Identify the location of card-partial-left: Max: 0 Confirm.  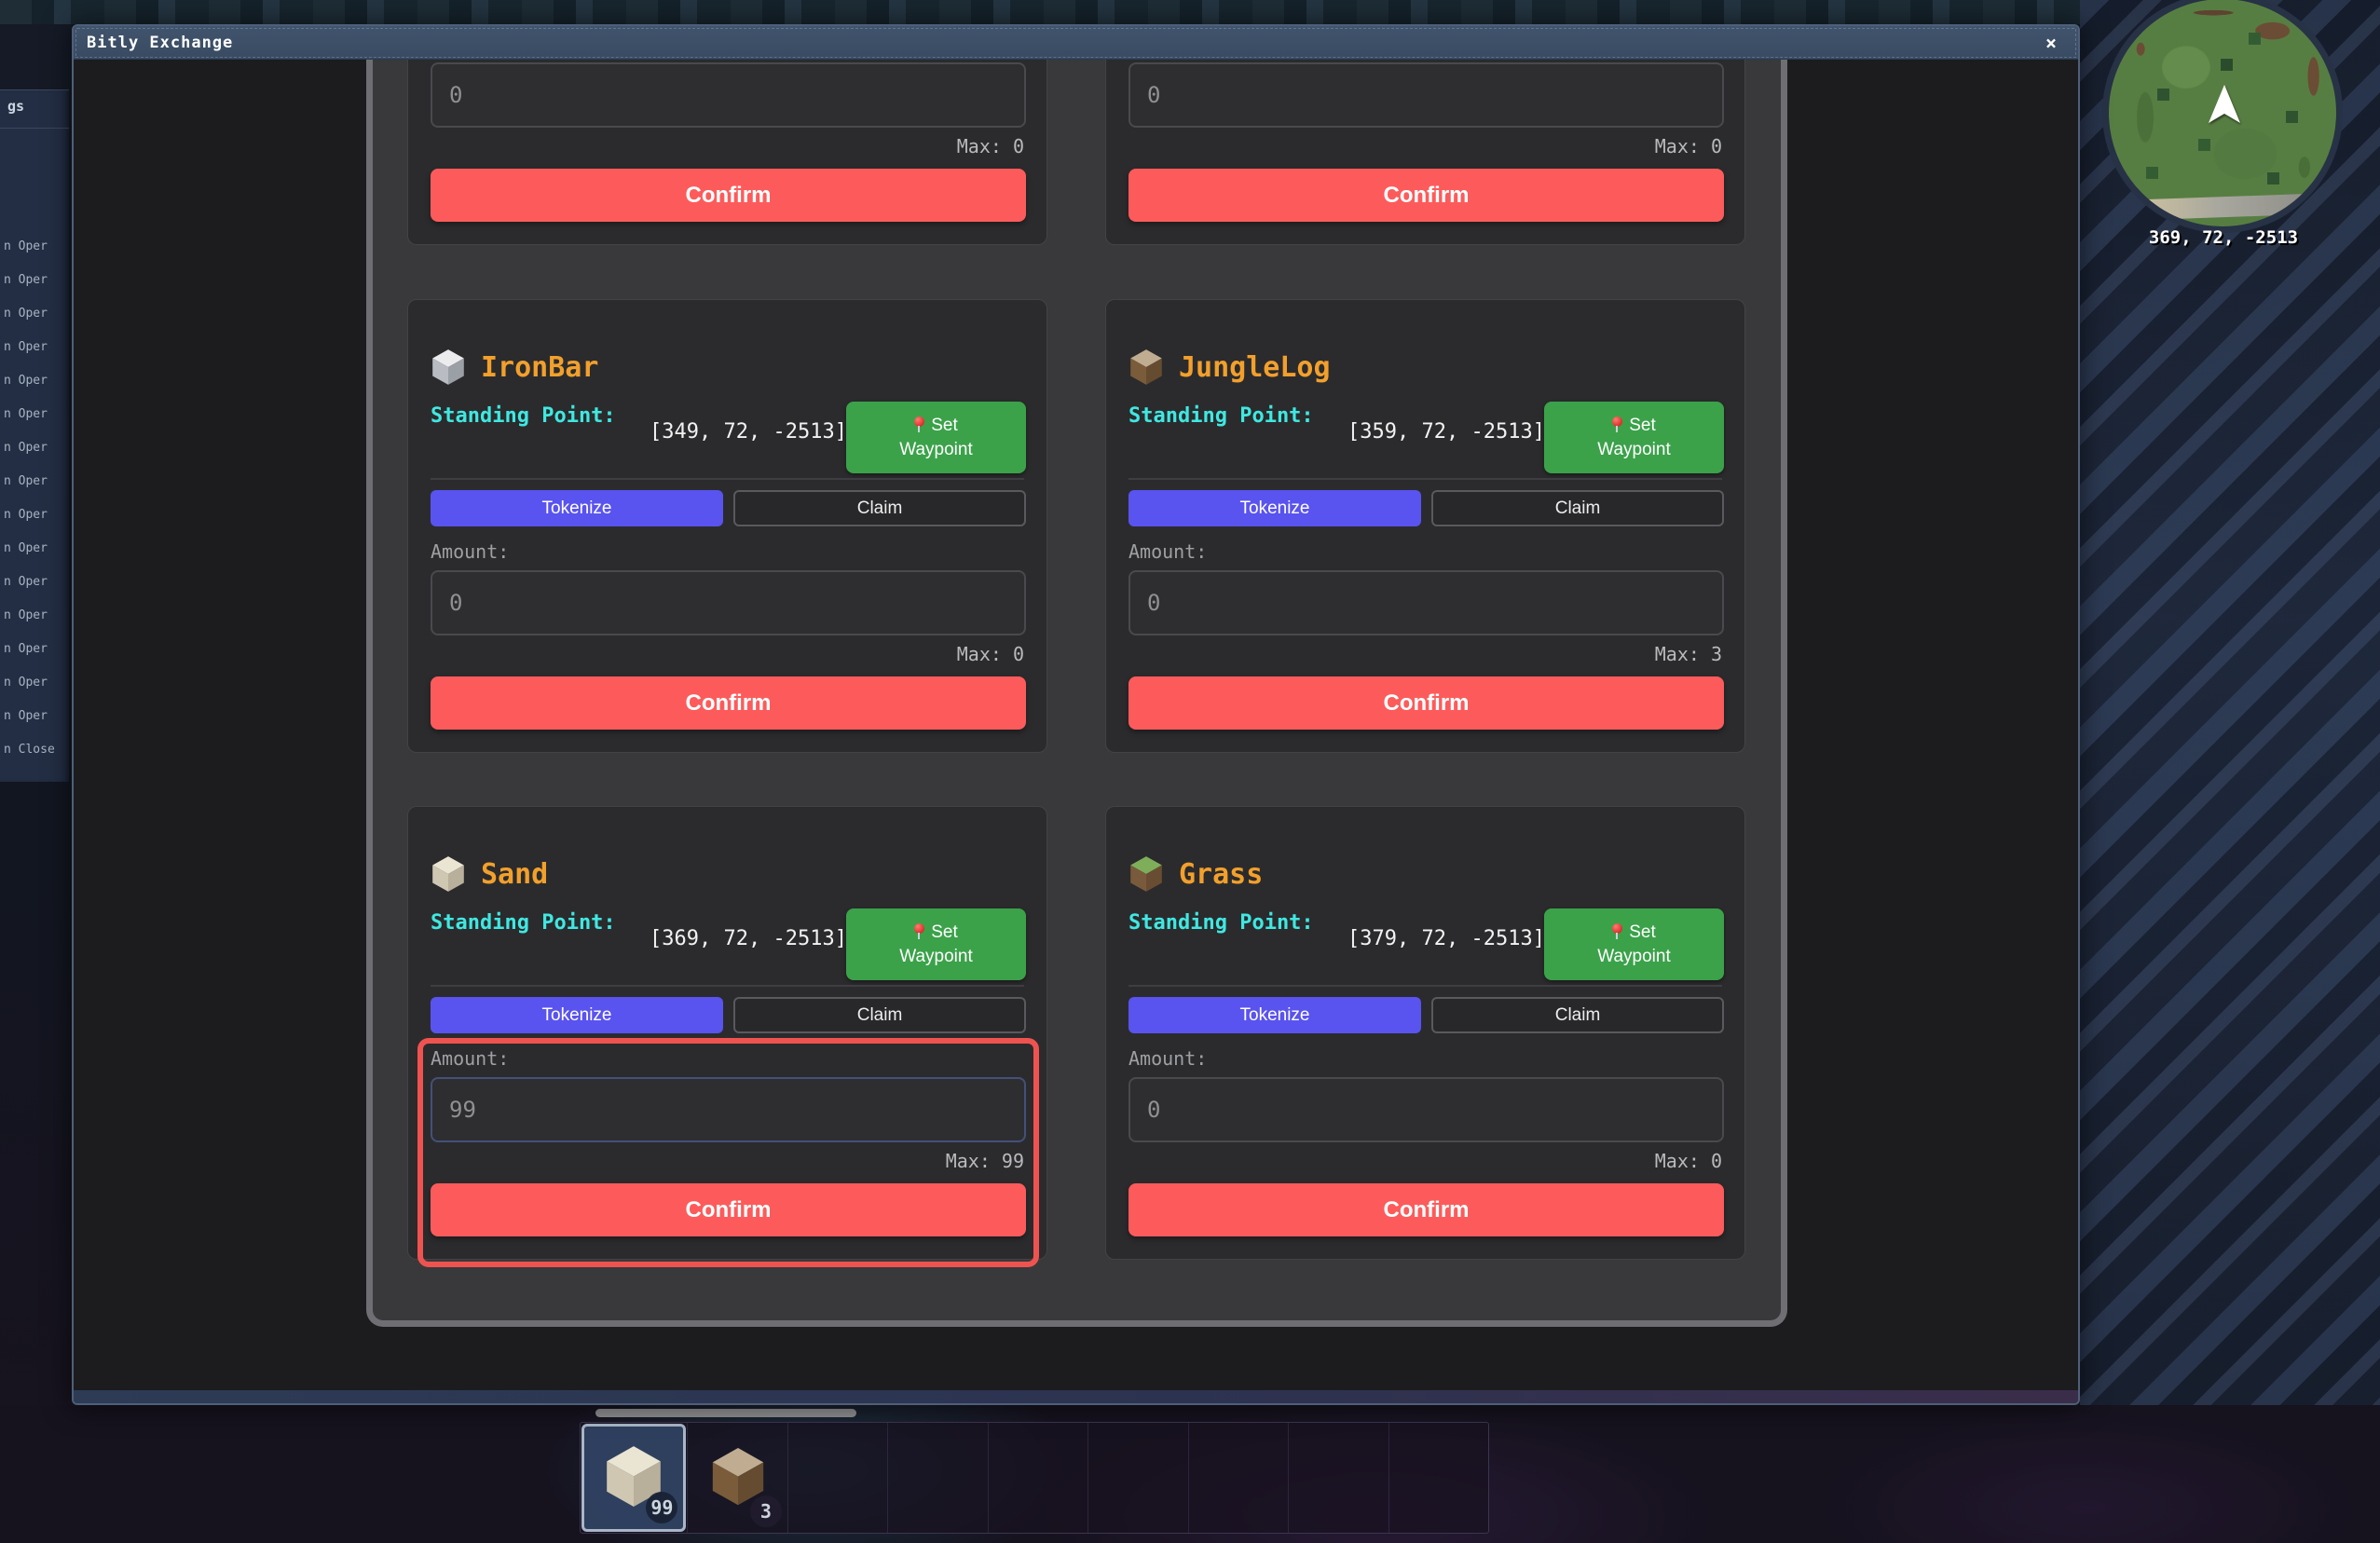
(727, 153).